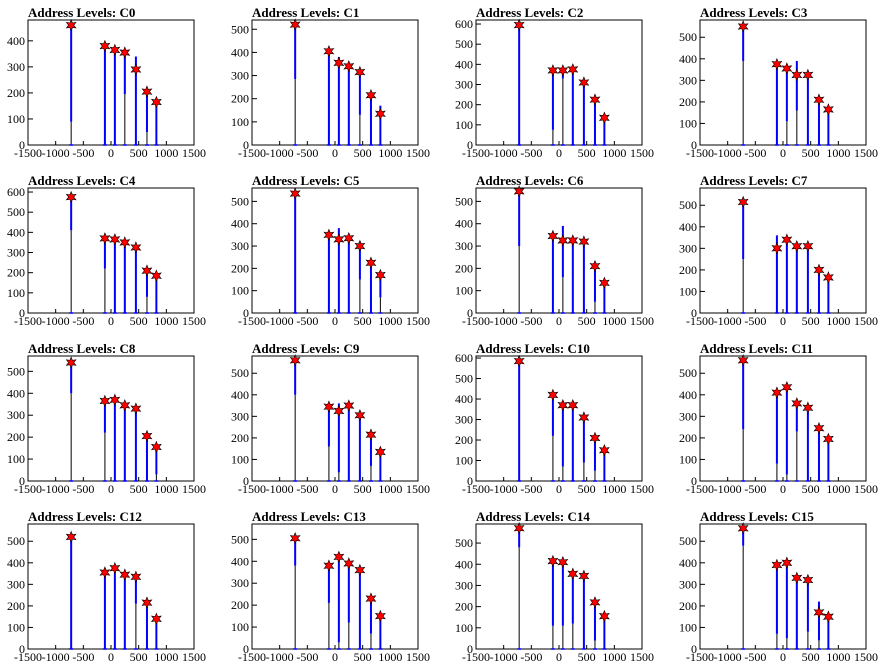 Image resolution: width=896 pixels, height=672 pixels. I want to click on chart-title: Address Levels: C9, so click(306, 348).